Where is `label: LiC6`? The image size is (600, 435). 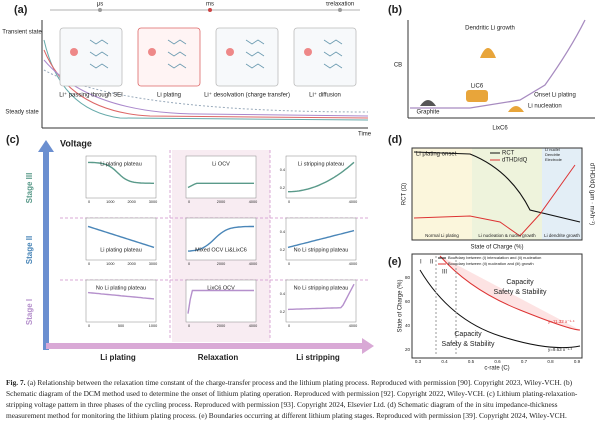 label: LiC6 is located at coordinates (477, 87).